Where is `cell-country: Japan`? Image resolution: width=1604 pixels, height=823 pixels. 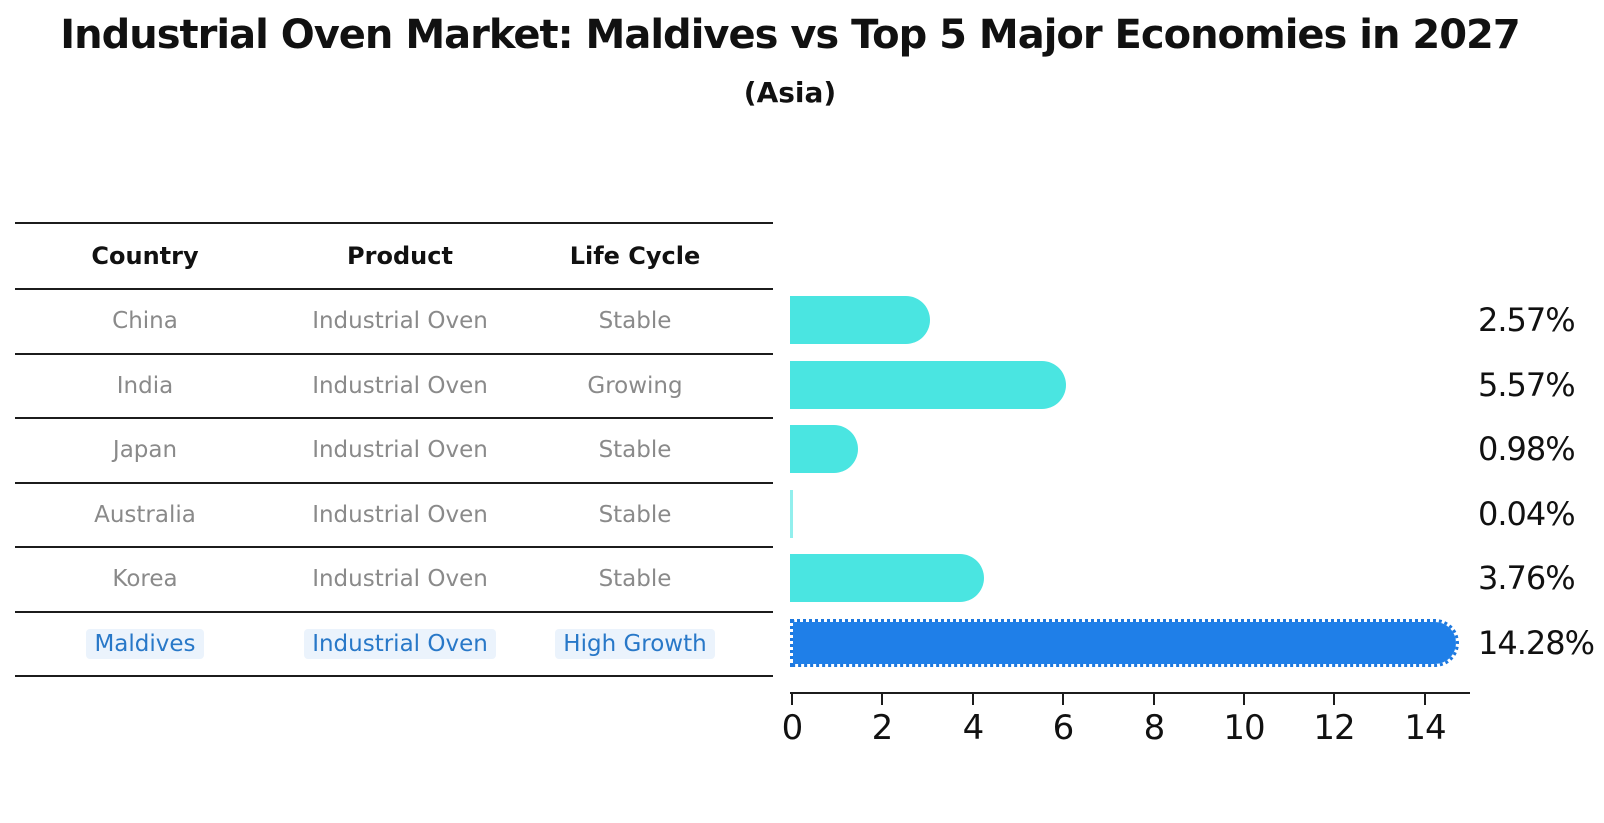 cell-country: Japan is located at coordinates (145, 449).